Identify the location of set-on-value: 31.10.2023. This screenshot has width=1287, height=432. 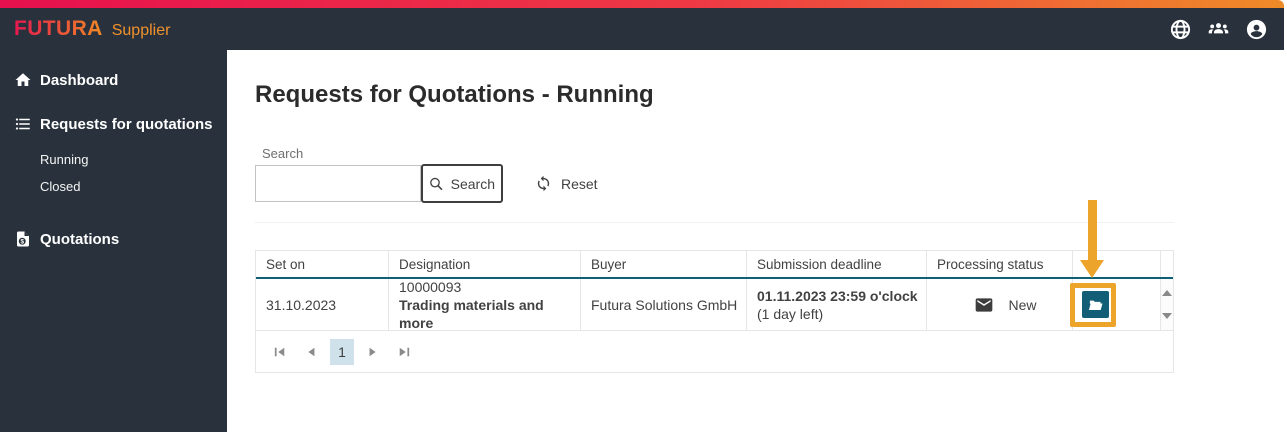
(301, 304).